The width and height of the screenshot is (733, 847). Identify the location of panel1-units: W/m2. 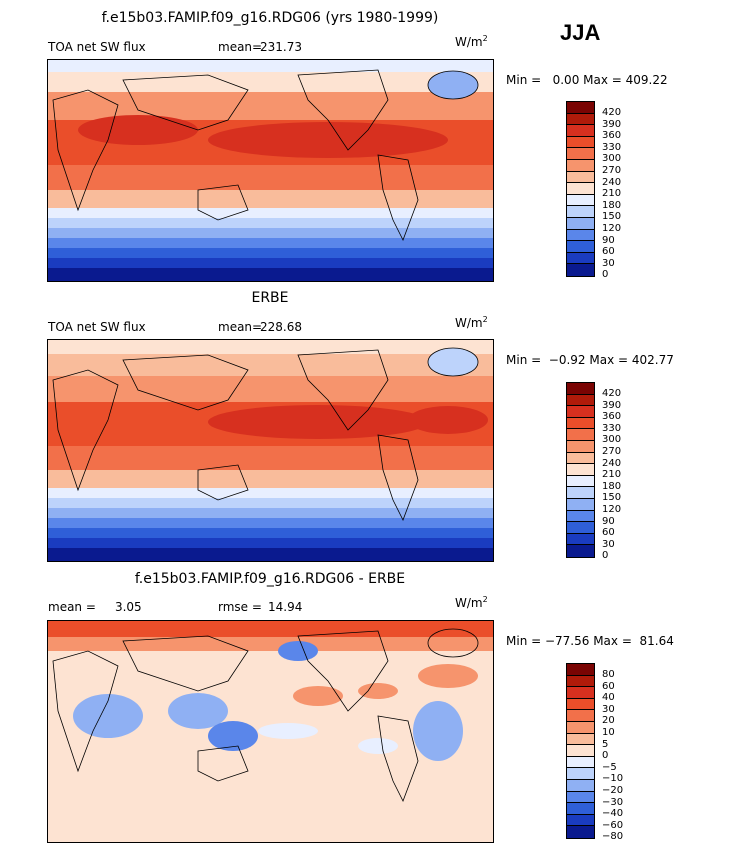
(471, 41).